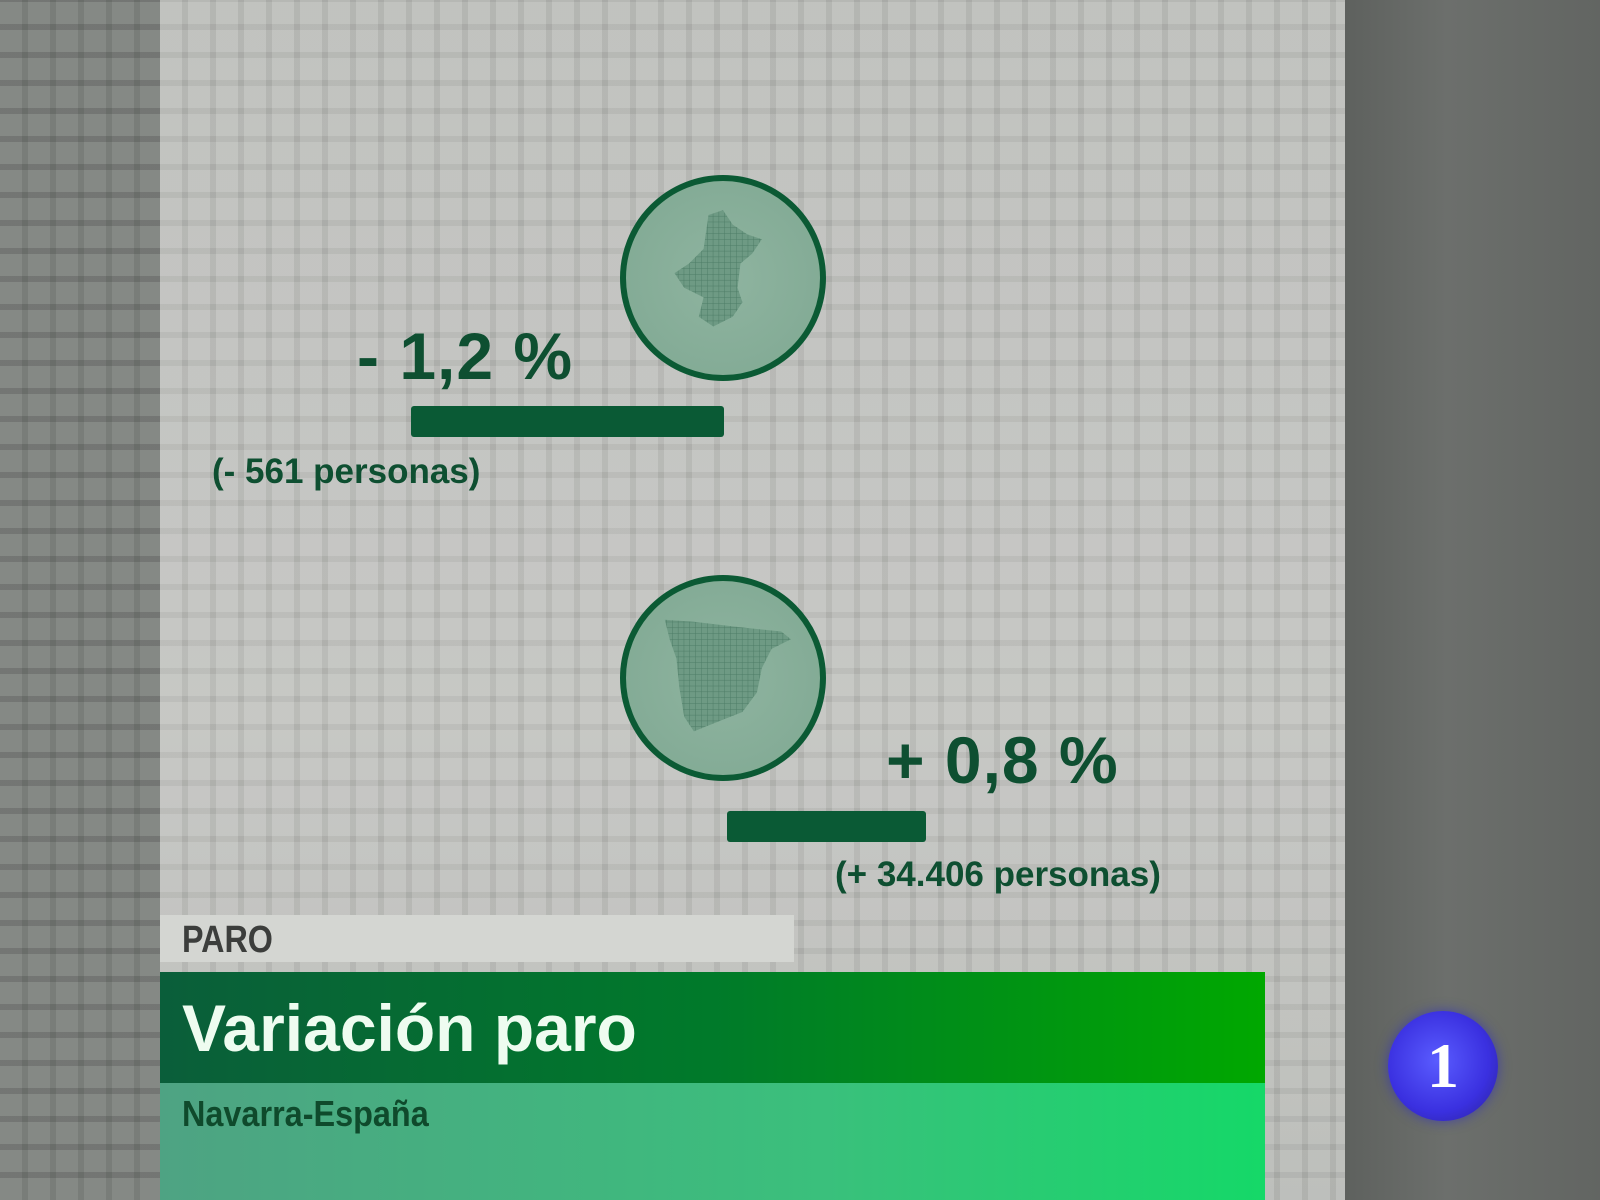 The height and width of the screenshot is (1200, 1600). Describe the element at coordinates (305, 1113) in the screenshot. I see `caption-subtitle: Navarra-España` at that location.